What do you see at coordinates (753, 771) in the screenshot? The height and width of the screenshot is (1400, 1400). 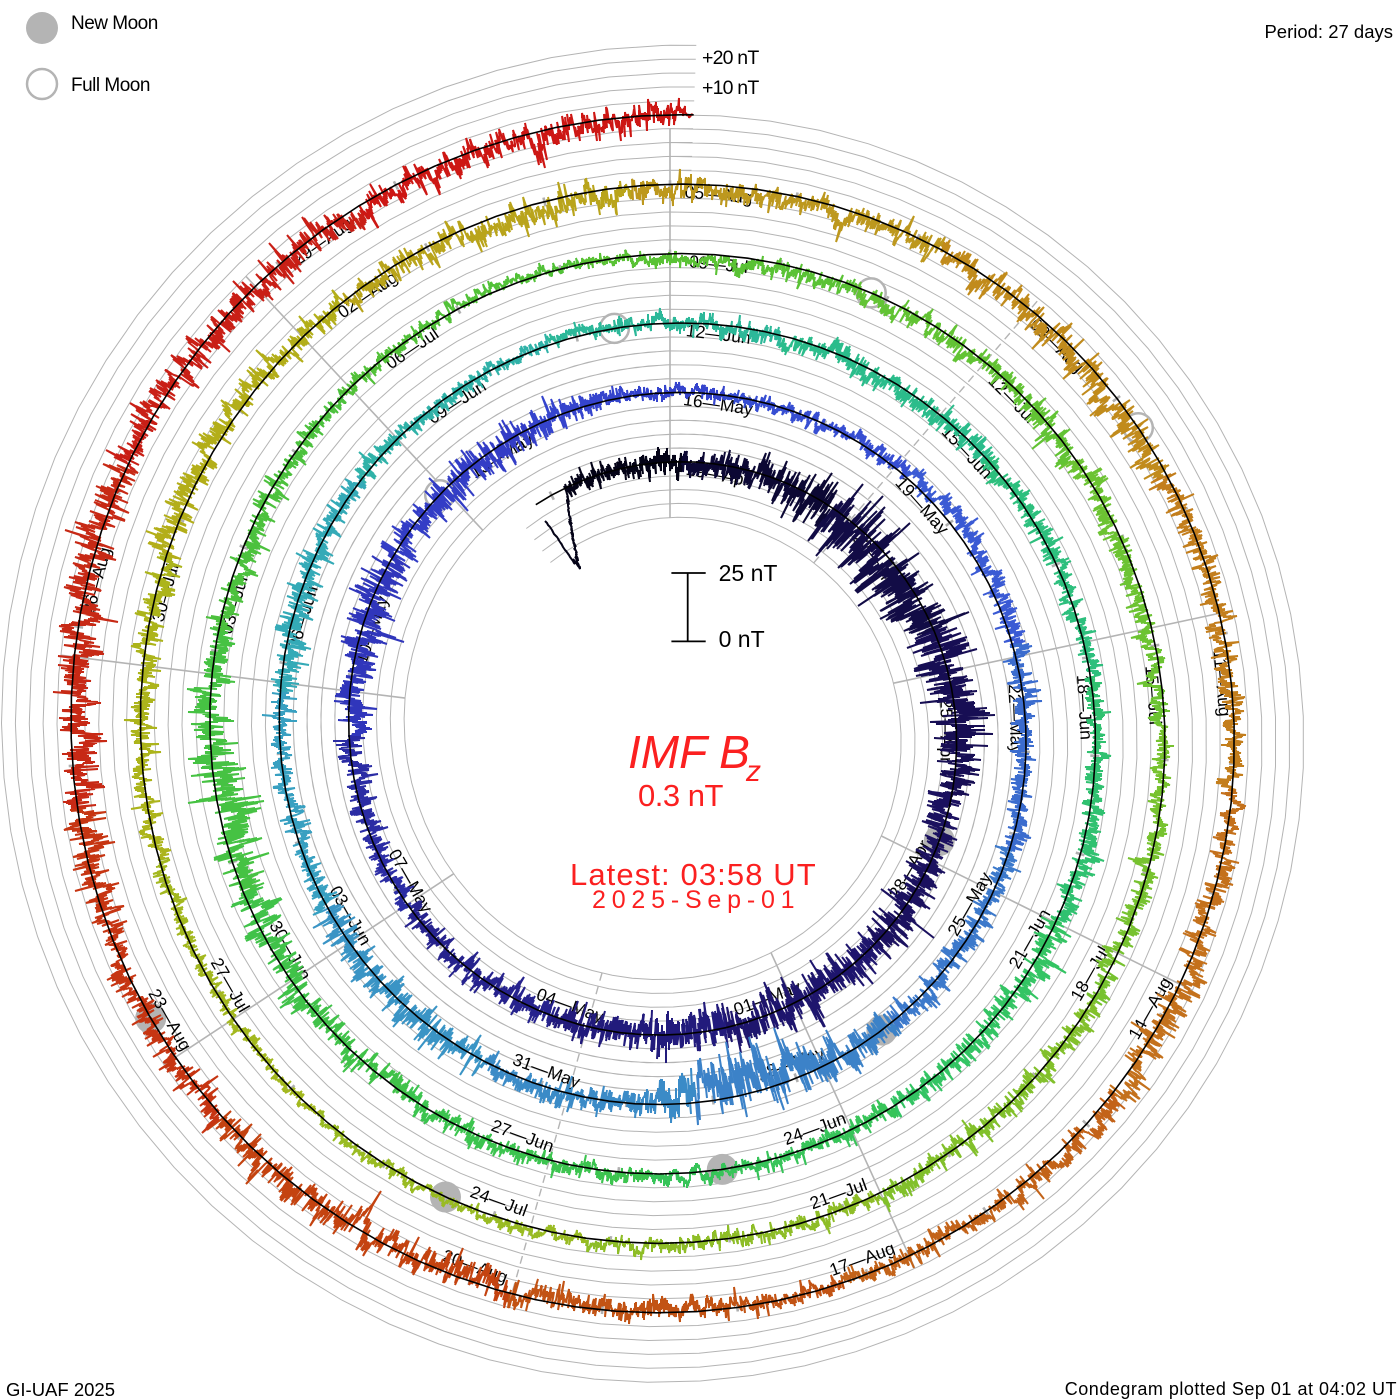 I see `svg-text: z` at bounding box center [753, 771].